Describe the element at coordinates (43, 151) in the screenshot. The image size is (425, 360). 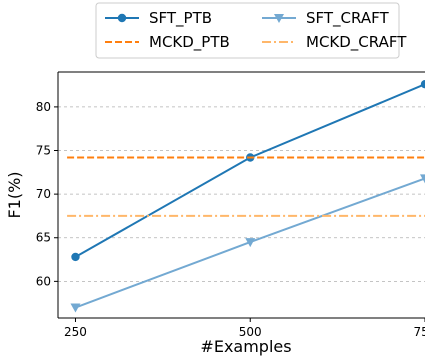
I see `y-tick-label: 75` at that location.